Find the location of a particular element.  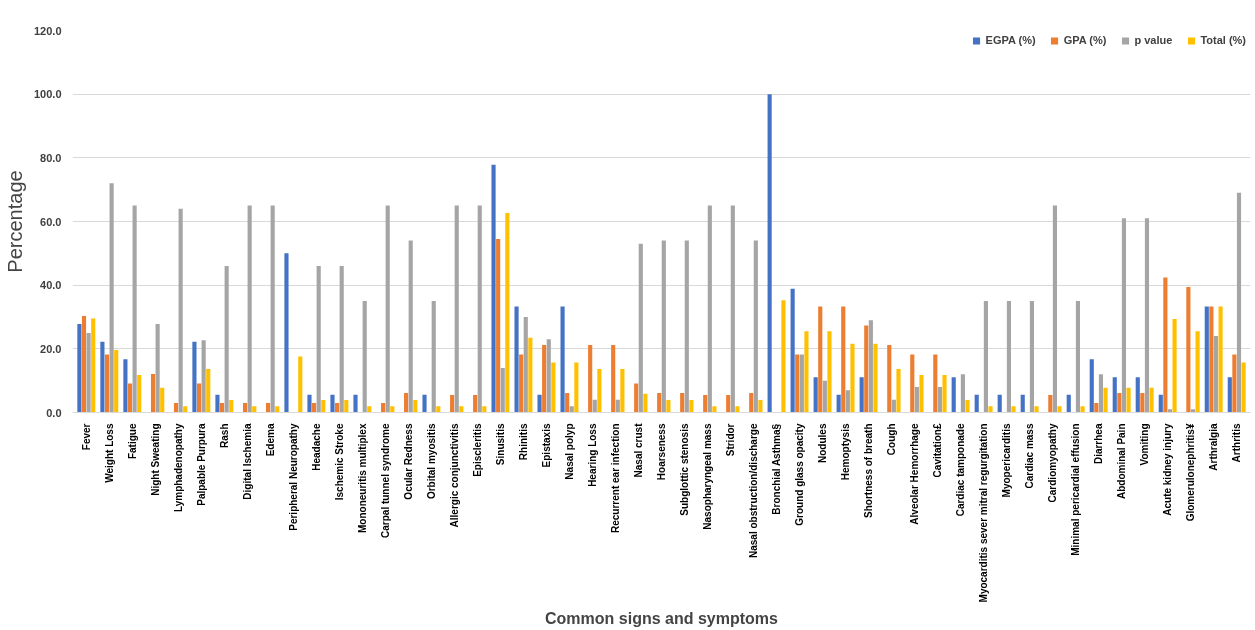

x-tick-label: Cavitation£ is located at coordinates (938, 450).